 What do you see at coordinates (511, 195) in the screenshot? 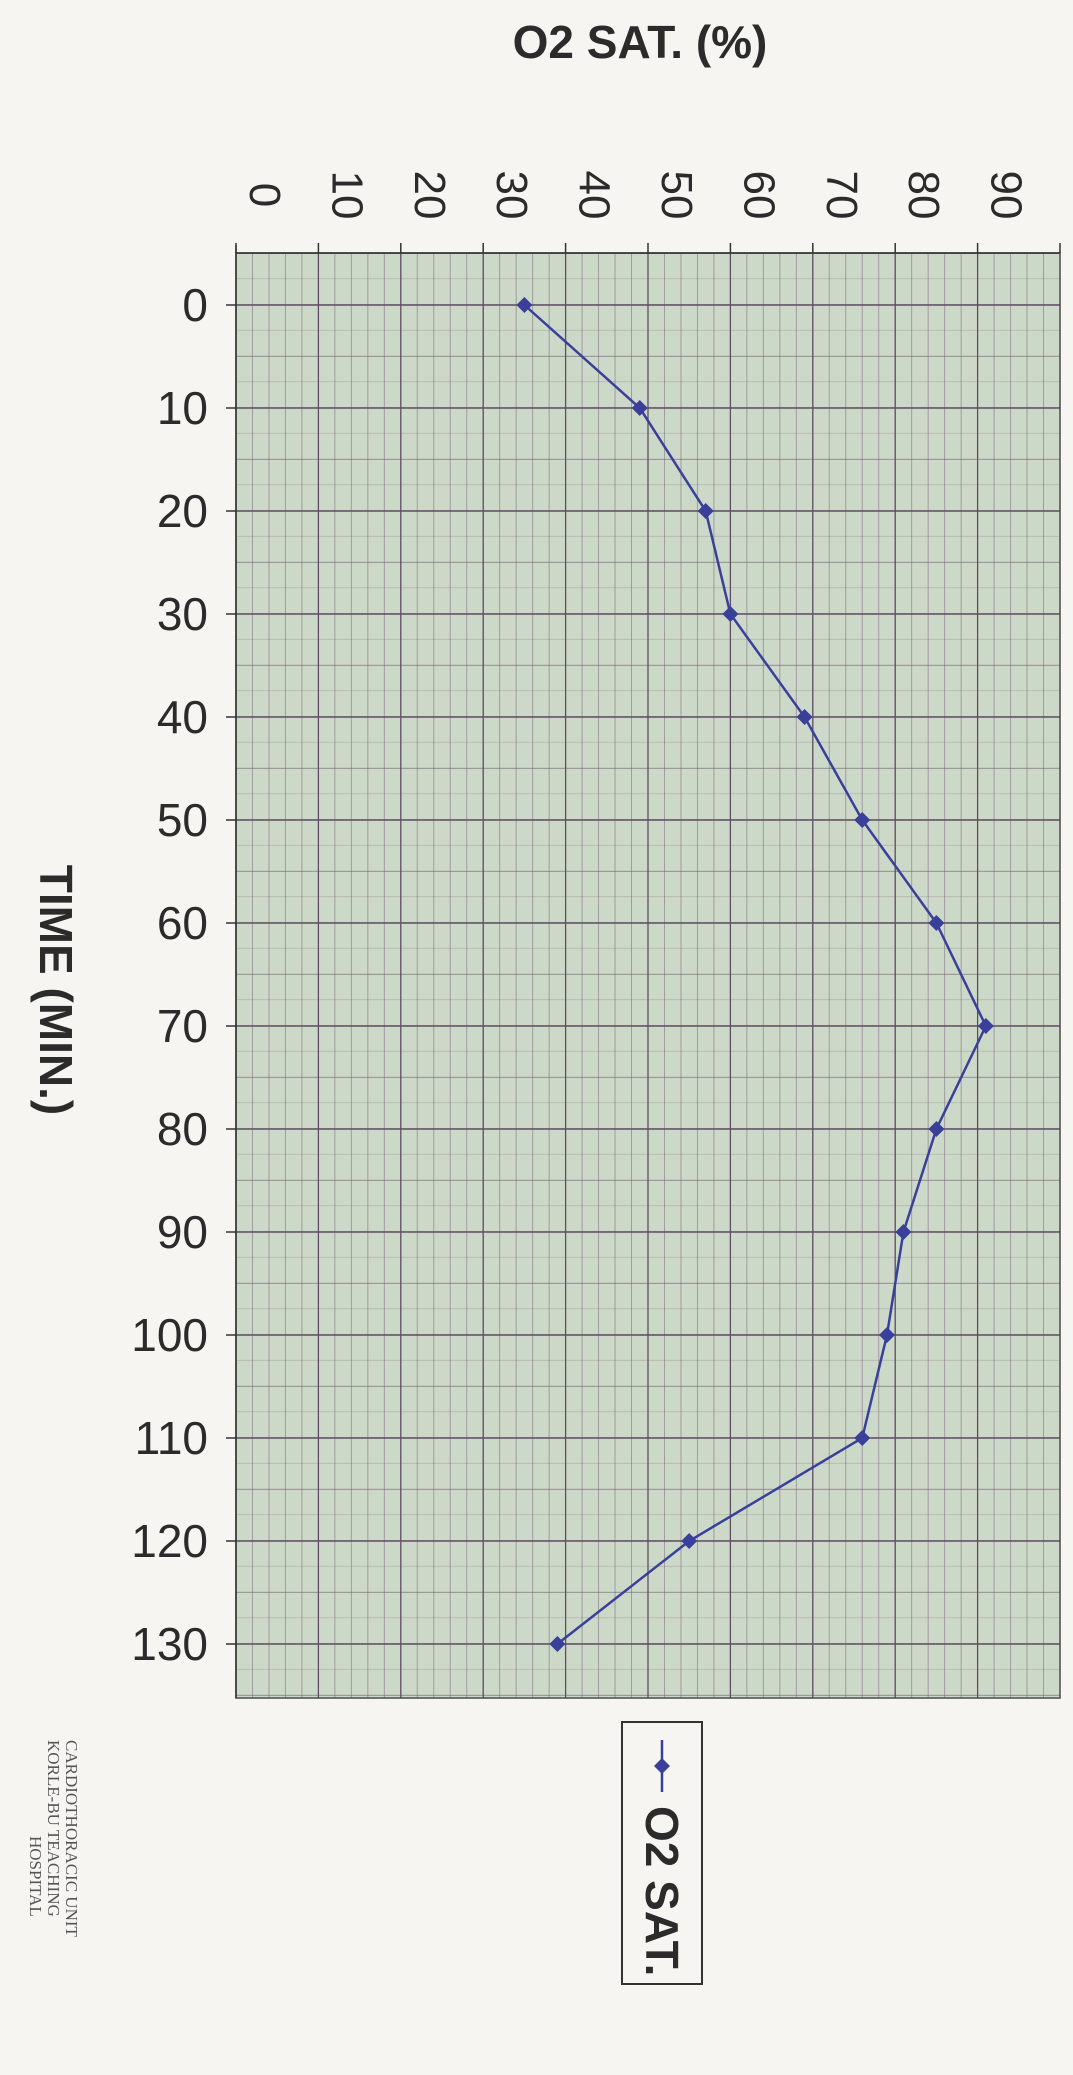
I see `o2-sat-tick-label: 30` at bounding box center [511, 195].